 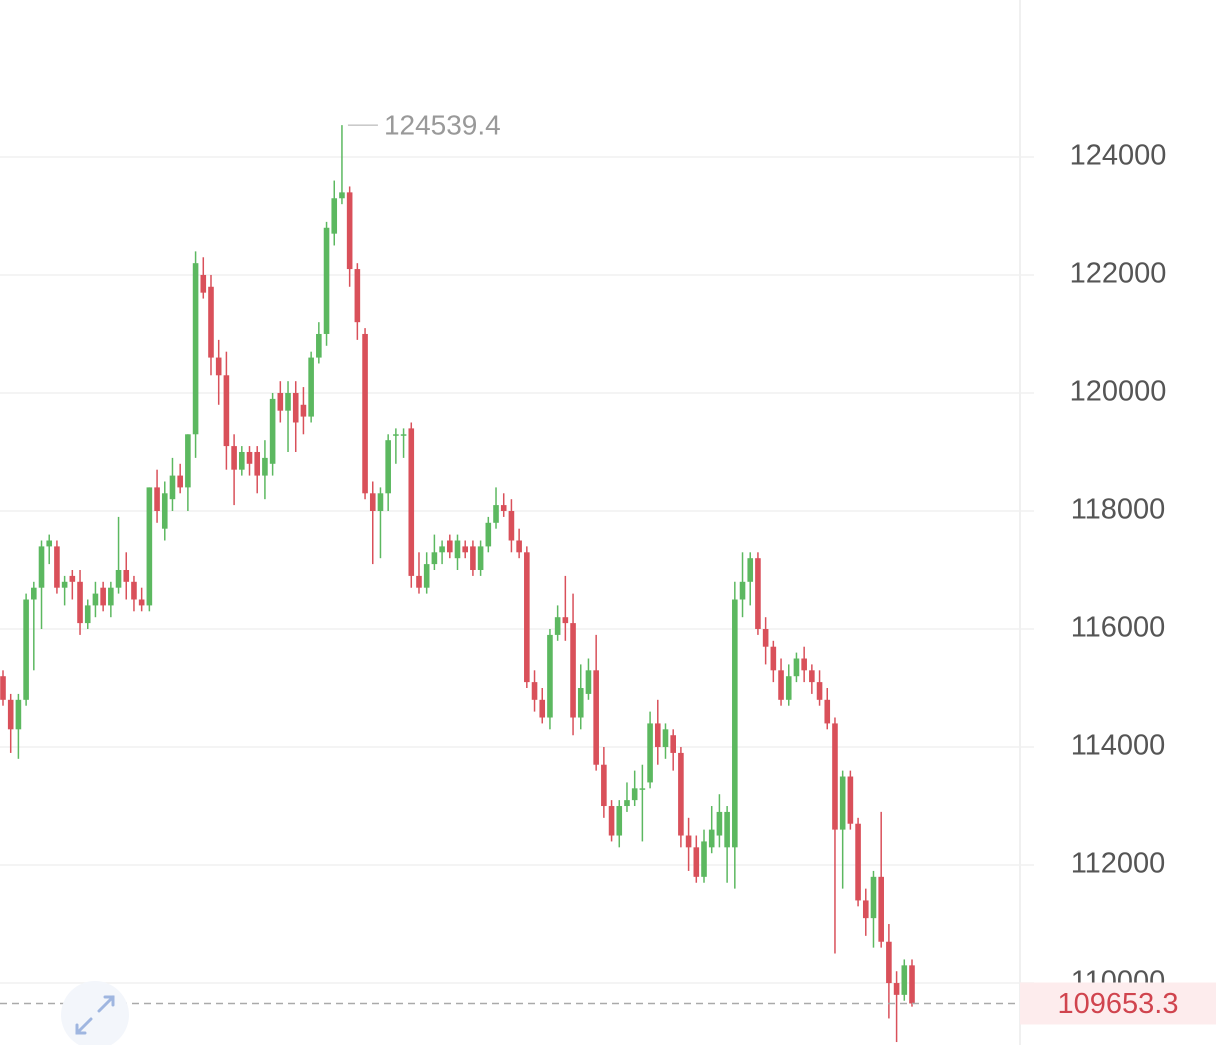 I want to click on icon-bg, so click(x=95, y=1013).